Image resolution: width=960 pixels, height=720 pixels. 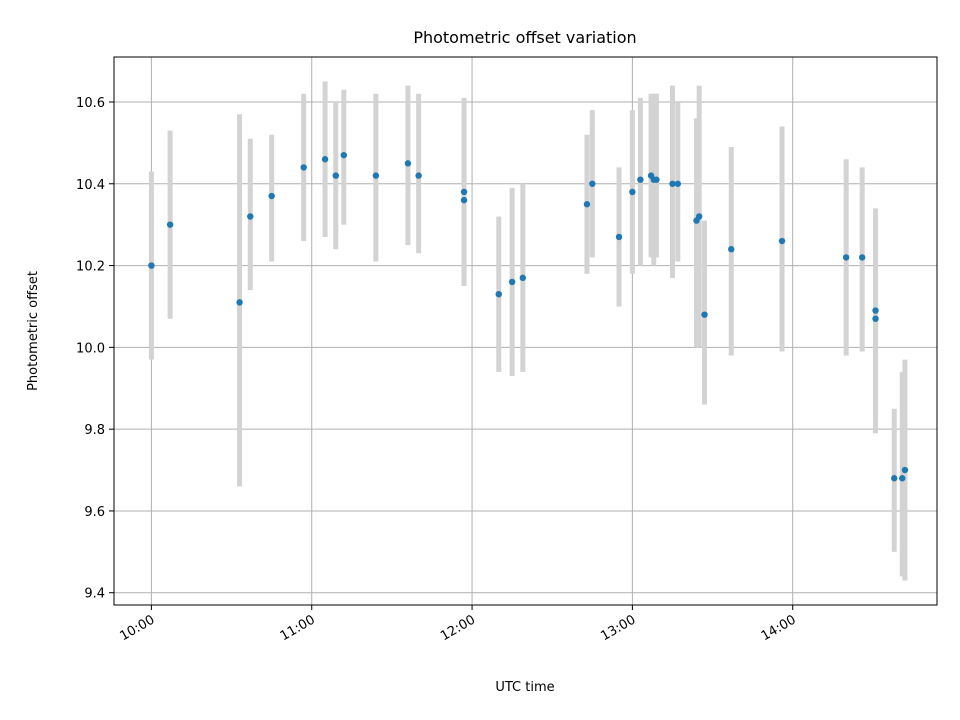 What do you see at coordinates (524, 37) in the screenshot?
I see `chart-title: Photometric offset variation` at bounding box center [524, 37].